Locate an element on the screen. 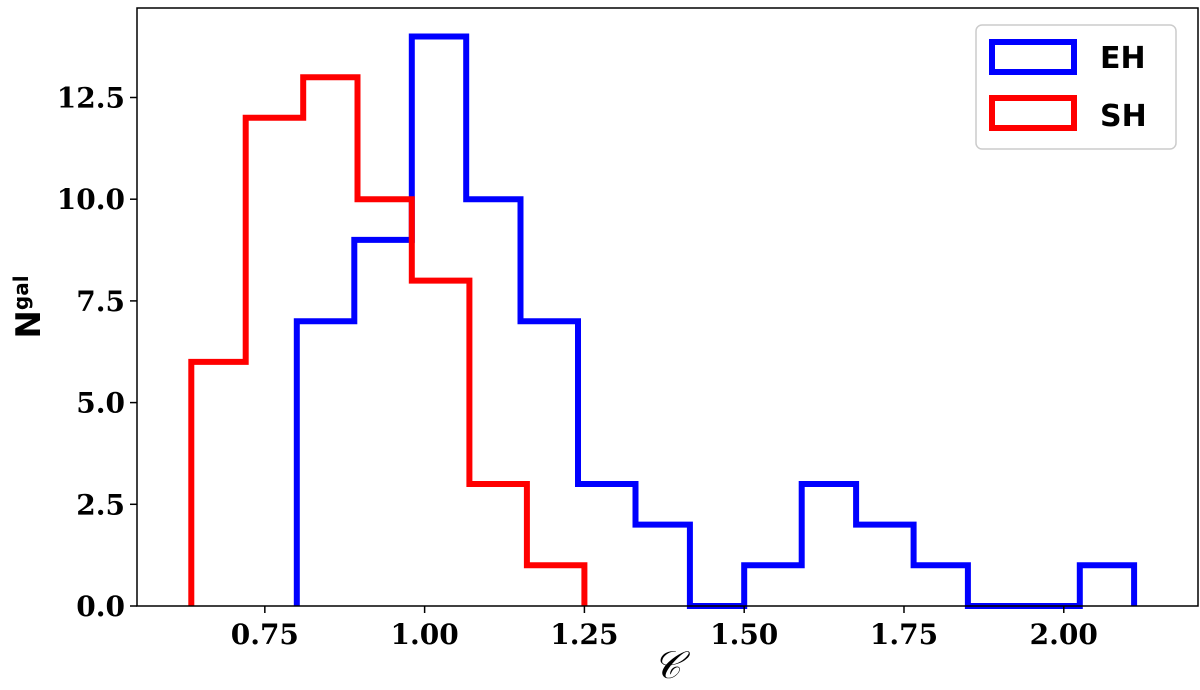 The width and height of the screenshot is (1200, 690). y-tick-label: 7.5 is located at coordinates (100, 301).